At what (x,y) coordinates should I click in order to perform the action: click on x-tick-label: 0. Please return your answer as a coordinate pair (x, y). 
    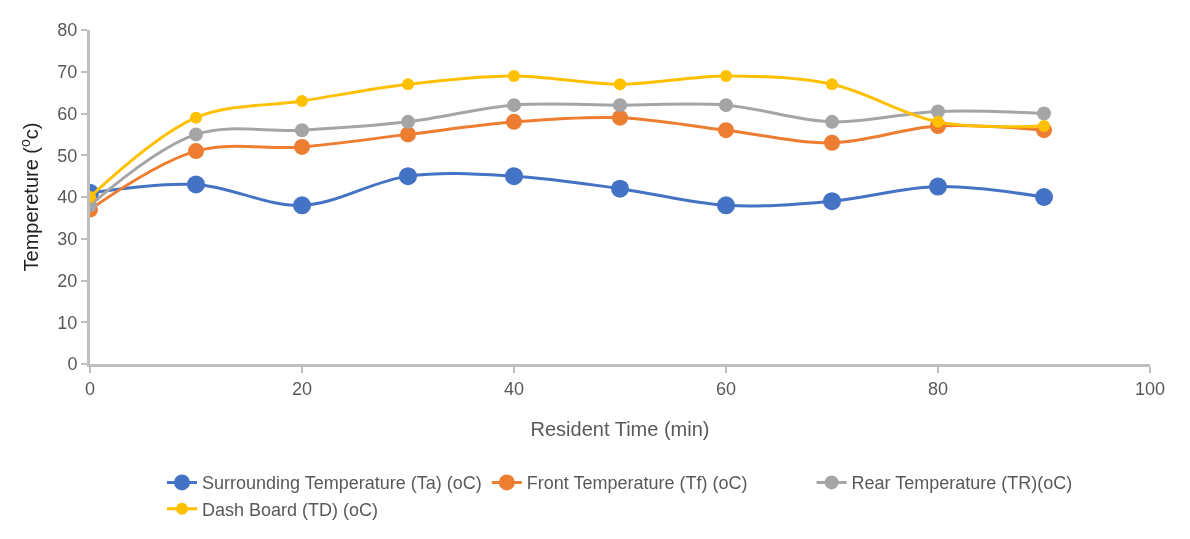
    Looking at the image, I should click on (90, 388).